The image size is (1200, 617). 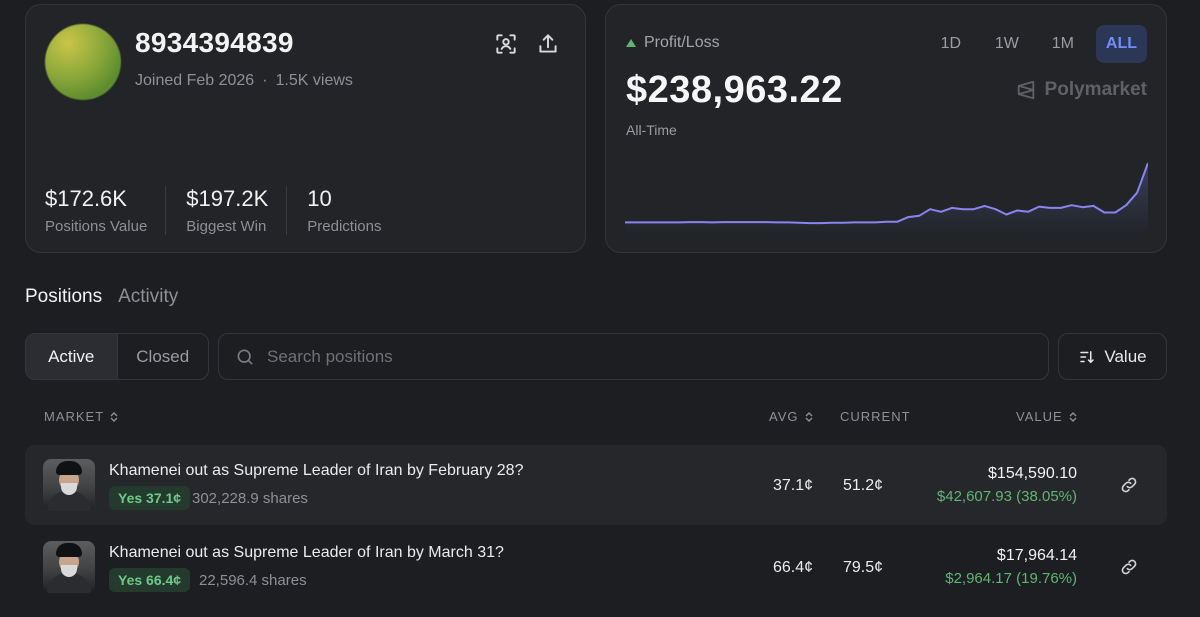 I want to click on header-value: VALUE, so click(x=1047, y=416).